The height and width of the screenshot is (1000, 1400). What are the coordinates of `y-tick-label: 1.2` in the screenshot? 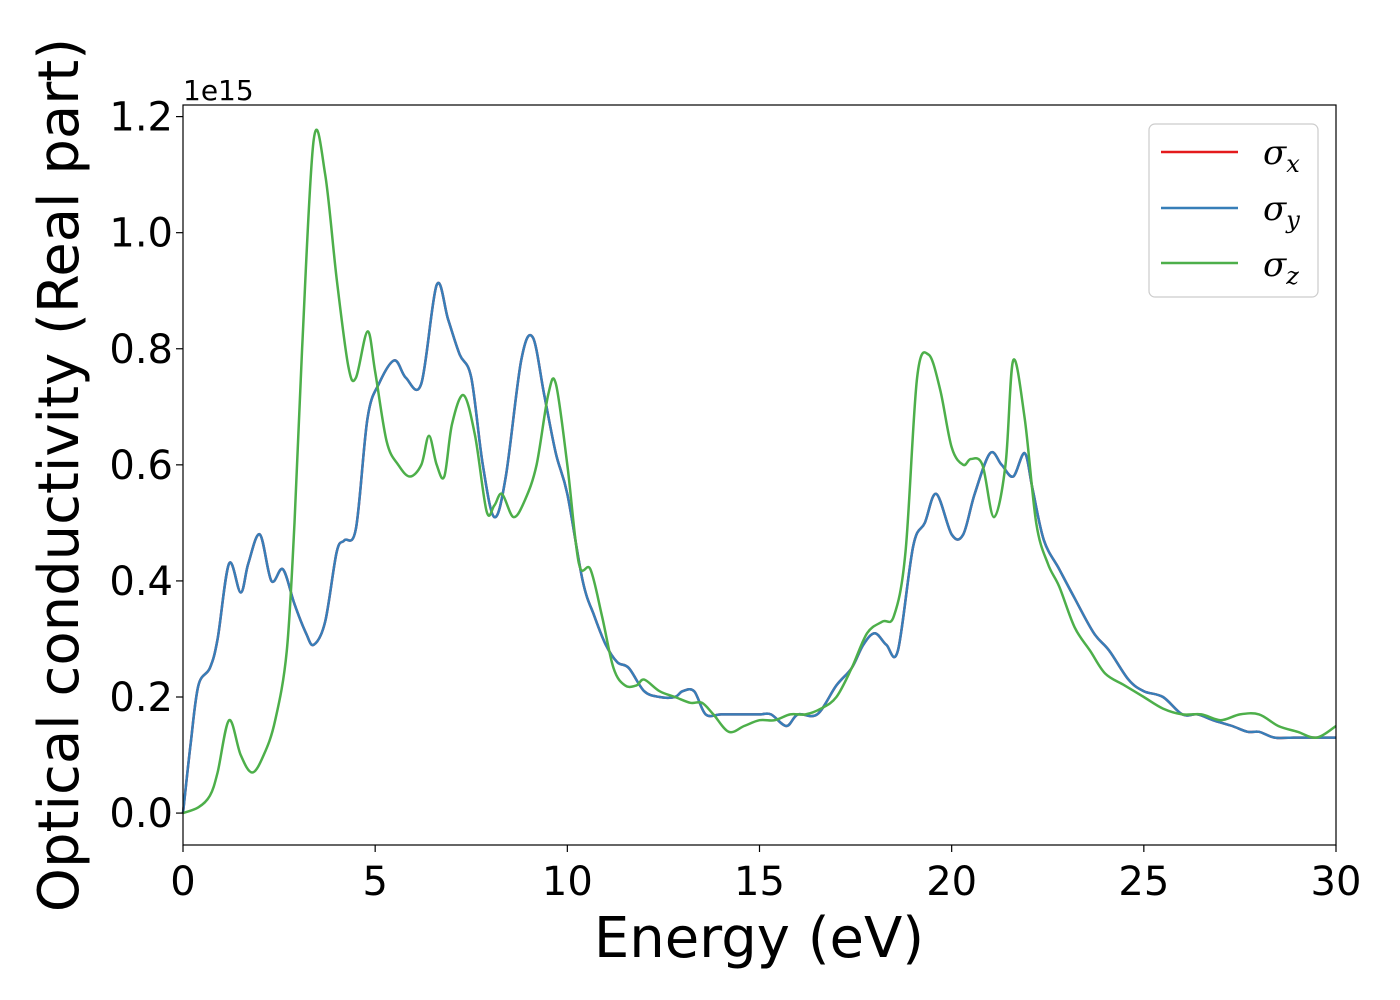 It's located at (141, 118).